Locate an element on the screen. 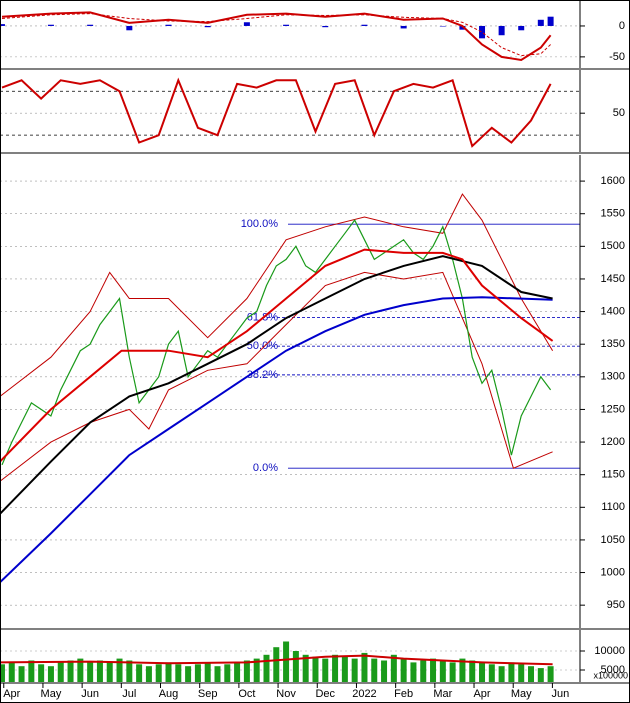 The height and width of the screenshot is (703, 630). y-tick-label: 10000 is located at coordinates (609, 651).